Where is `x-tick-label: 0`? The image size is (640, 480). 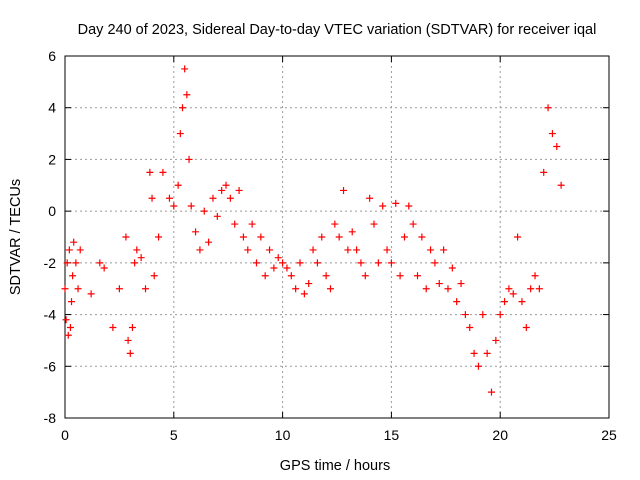
x-tick-label: 0 is located at coordinates (65, 435).